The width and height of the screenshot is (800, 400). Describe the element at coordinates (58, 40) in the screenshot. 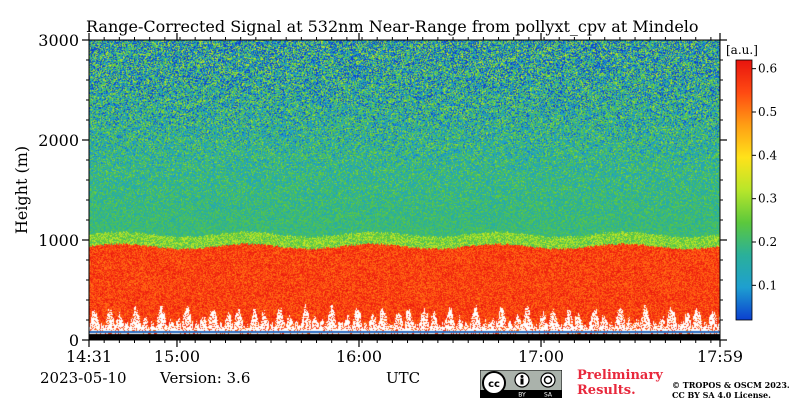

I see `y-tick-label: 3000` at that location.